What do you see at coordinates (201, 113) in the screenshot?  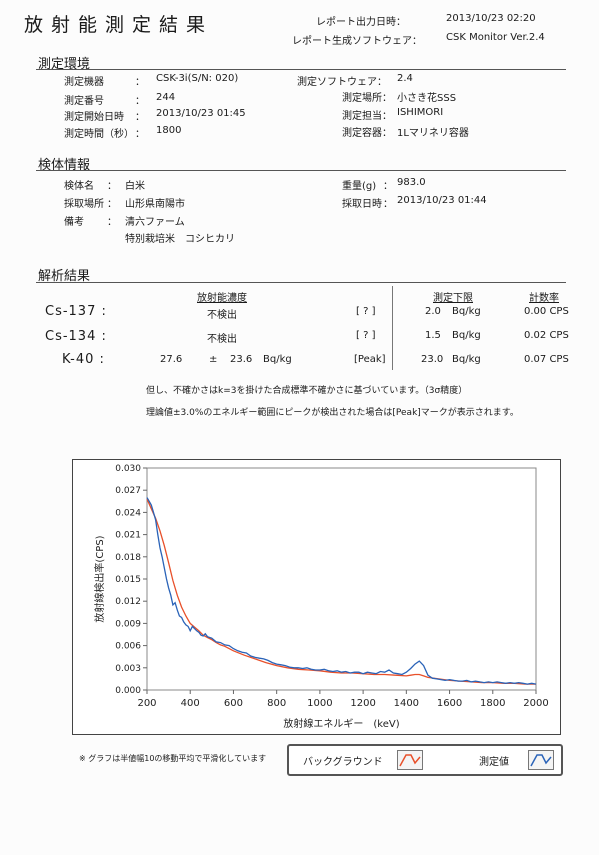 I see `start-value: 2013/10/23 01:45` at bounding box center [201, 113].